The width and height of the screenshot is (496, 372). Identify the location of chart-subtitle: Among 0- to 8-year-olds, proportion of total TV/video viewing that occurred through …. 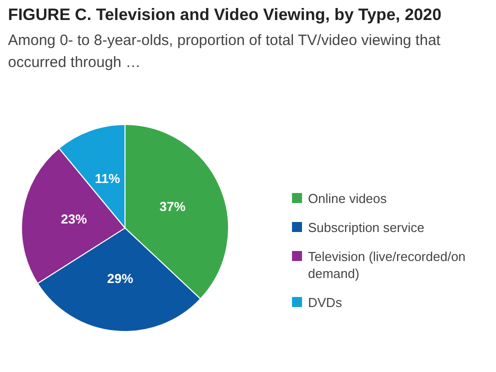
(225, 52).